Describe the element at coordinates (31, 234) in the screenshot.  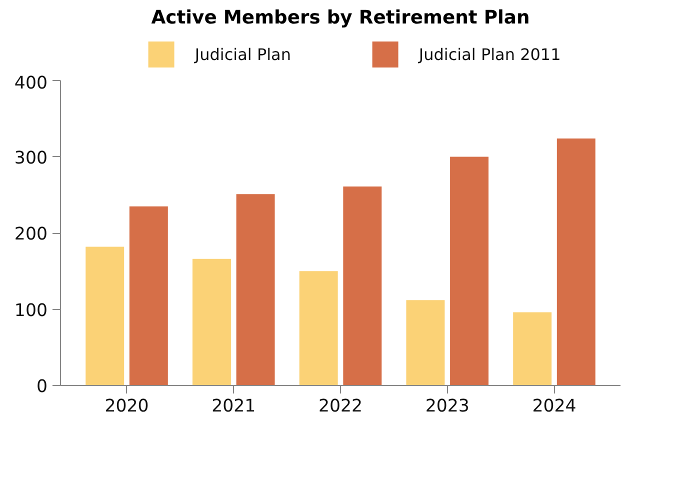
I see `y-tick-label: 200` at that location.